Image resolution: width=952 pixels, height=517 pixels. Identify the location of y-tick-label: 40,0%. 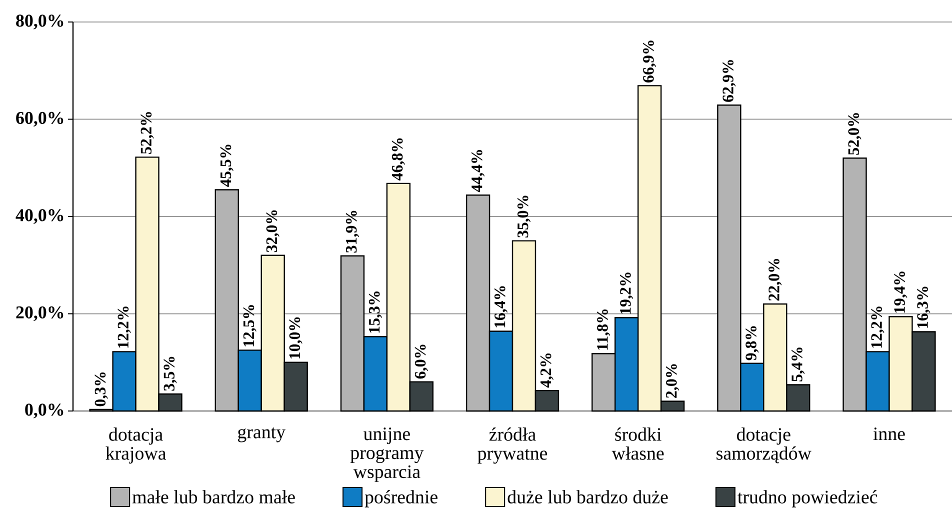
(40, 216).